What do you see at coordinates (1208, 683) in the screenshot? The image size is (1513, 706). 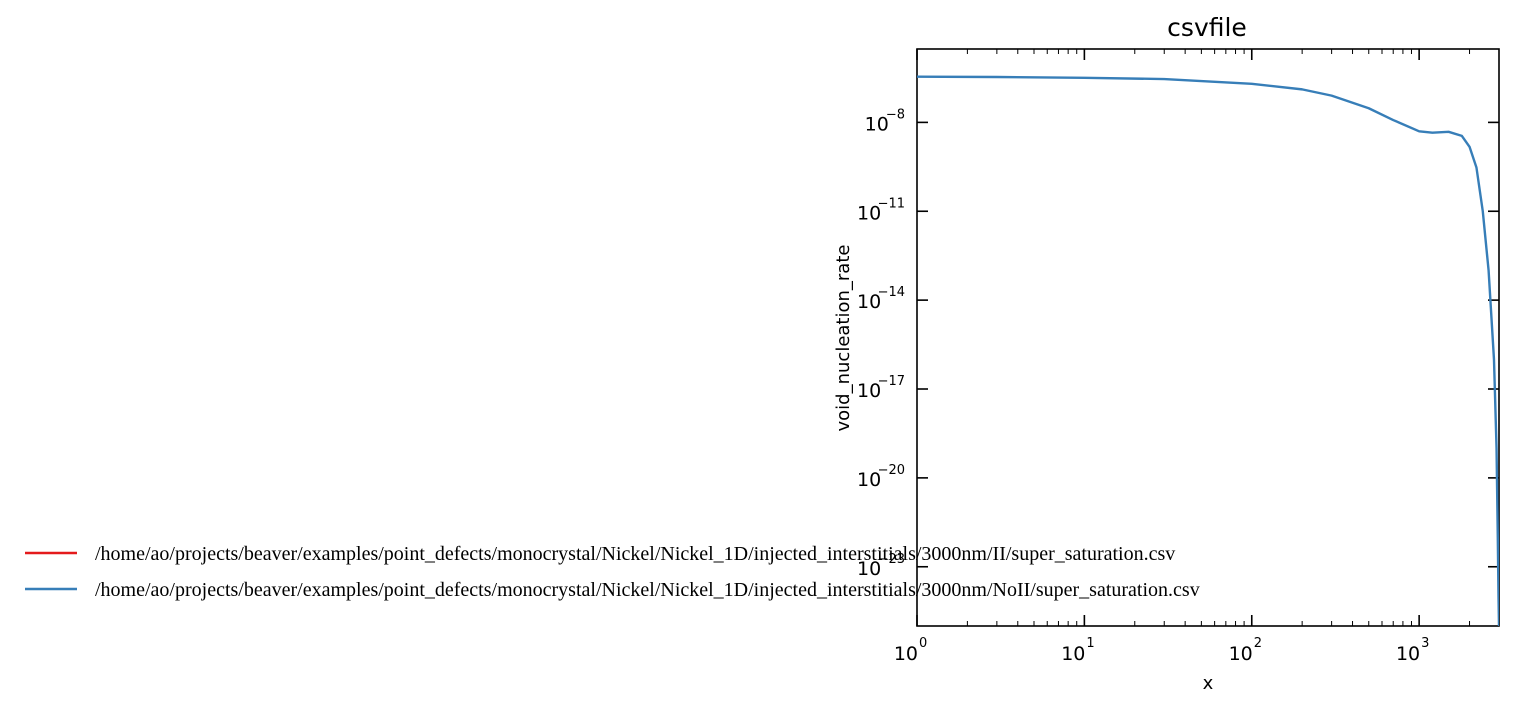 I see `x-axis-label: x` at bounding box center [1208, 683].